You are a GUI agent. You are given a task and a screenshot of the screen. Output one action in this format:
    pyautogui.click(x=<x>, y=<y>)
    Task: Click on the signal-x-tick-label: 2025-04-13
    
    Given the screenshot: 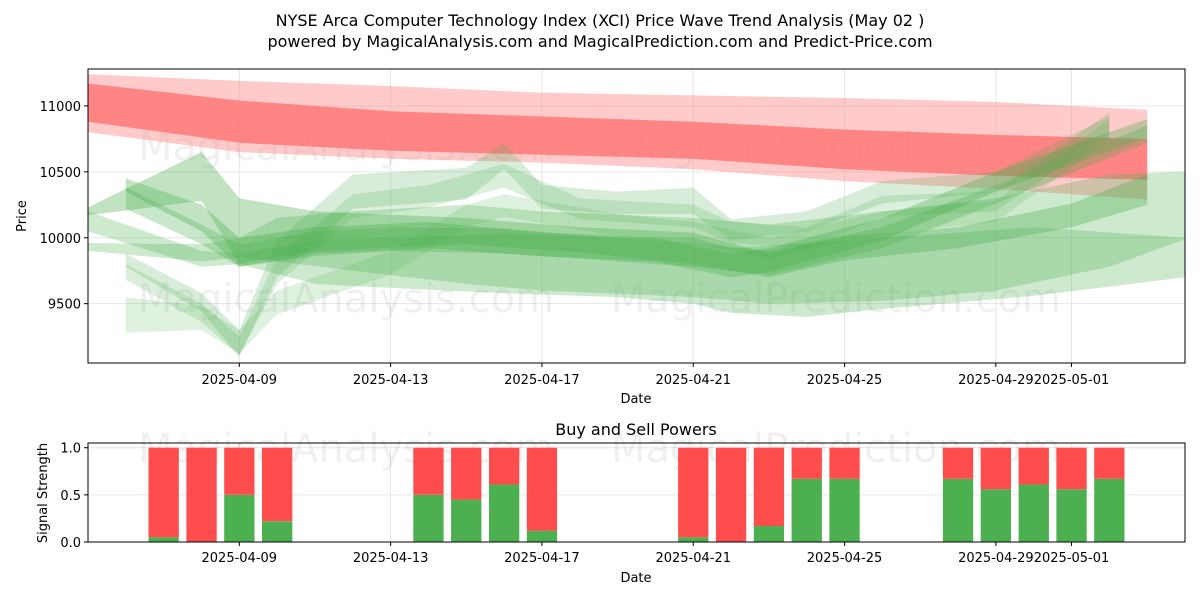 What is the action you would take?
    pyautogui.click(x=391, y=558)
    